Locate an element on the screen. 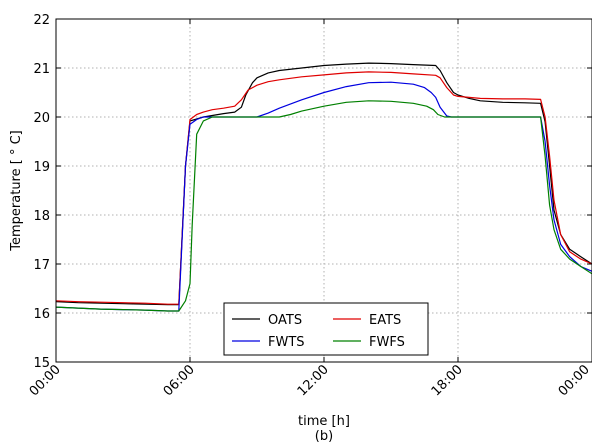 The image size is (592, 444). y-tick-label: 19 is located at coordinates (41, 167).